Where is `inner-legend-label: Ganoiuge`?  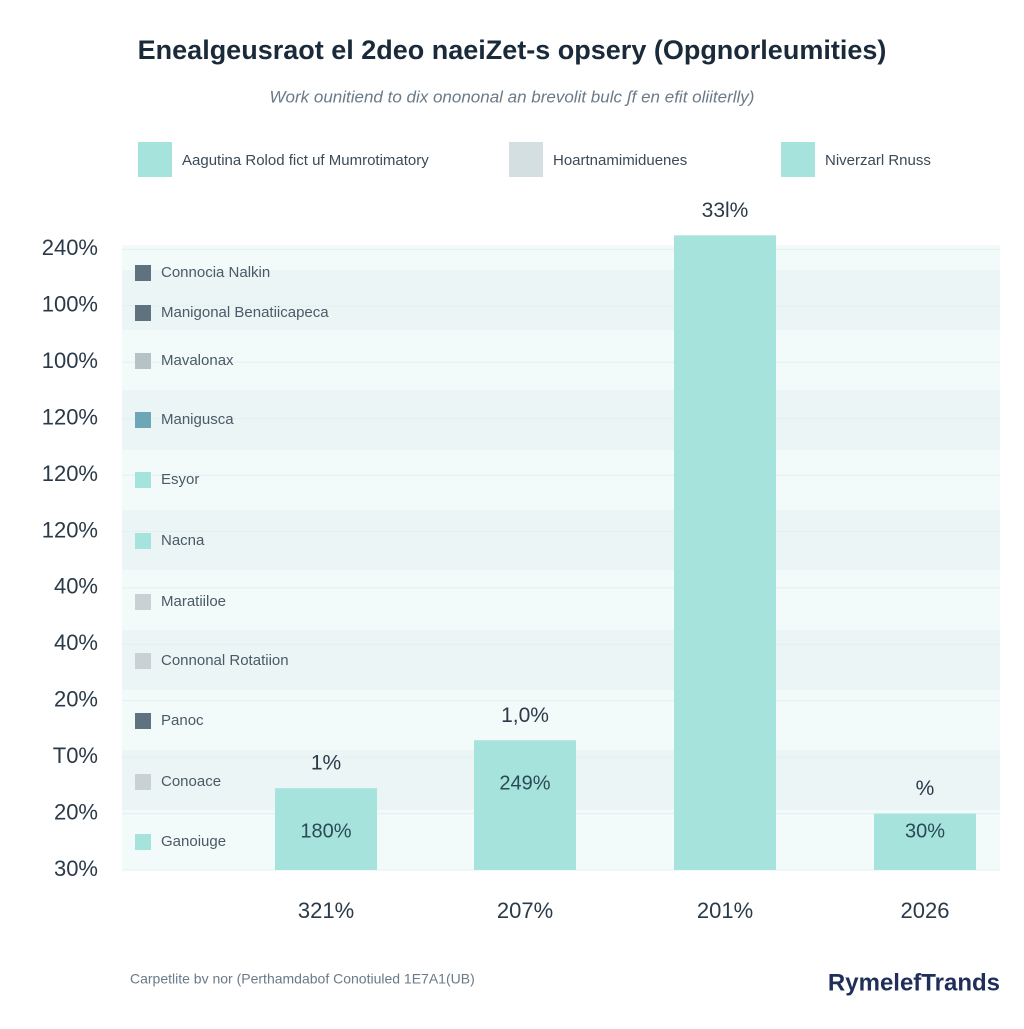 inner-legend-label: Ganoiuge is located at coordinates (193, 841).